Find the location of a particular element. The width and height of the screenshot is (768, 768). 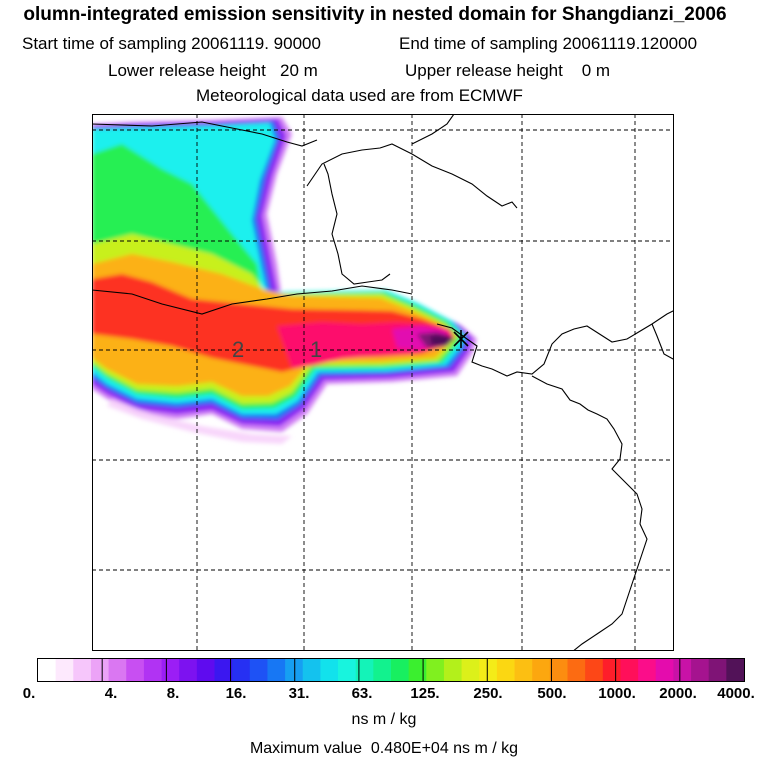

colorbar is located at coordinates (391, 670).